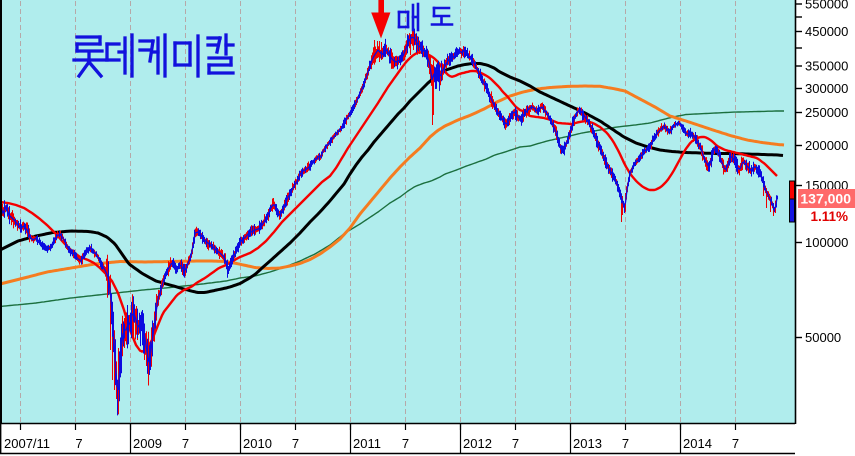 This screenshot has height=456, width=855. Describe the element at coordinates (825, 199) in the screenshot. I see `svg-text: 137,000` at that location.